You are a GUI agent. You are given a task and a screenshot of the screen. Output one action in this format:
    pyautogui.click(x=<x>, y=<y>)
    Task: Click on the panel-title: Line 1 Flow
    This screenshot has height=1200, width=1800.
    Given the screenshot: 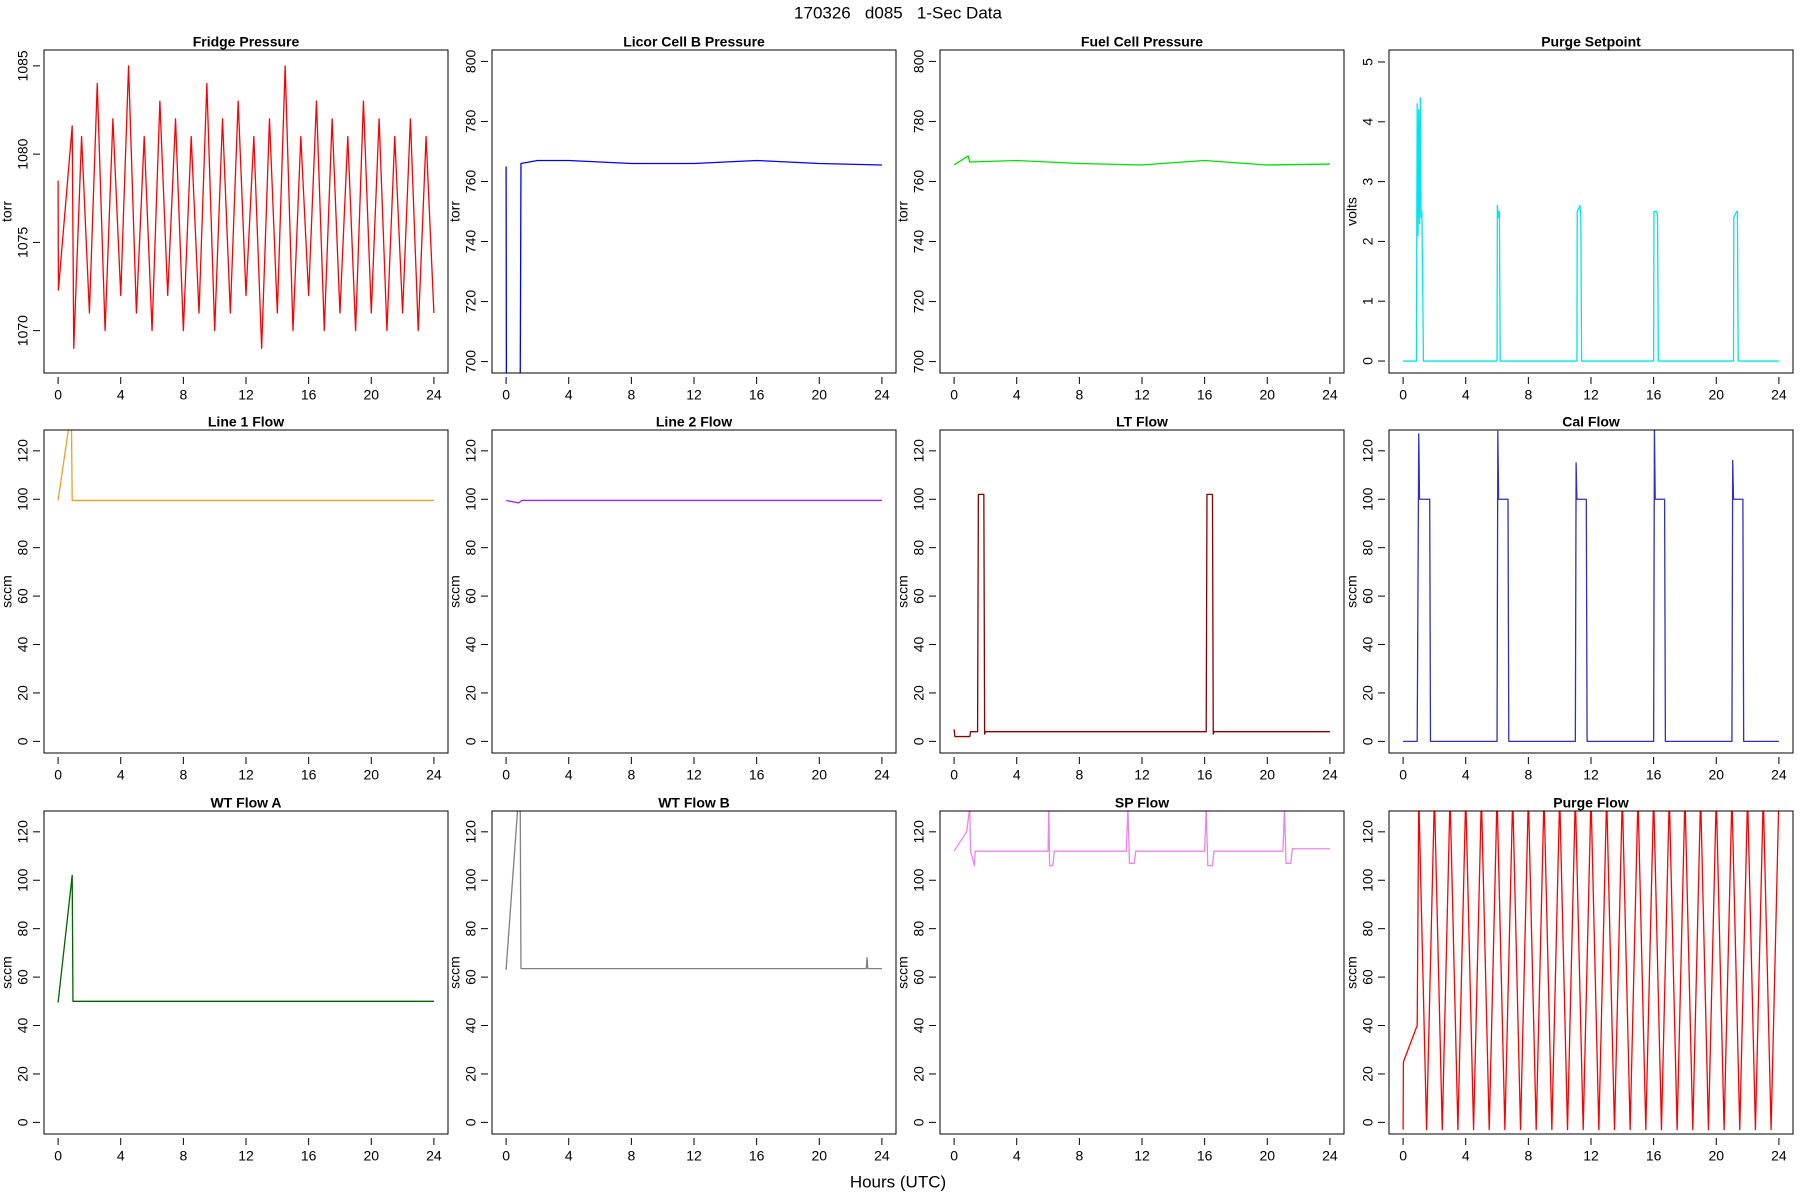 What is the action you would take?
    pyautogui.click(x=246, y=422)
    